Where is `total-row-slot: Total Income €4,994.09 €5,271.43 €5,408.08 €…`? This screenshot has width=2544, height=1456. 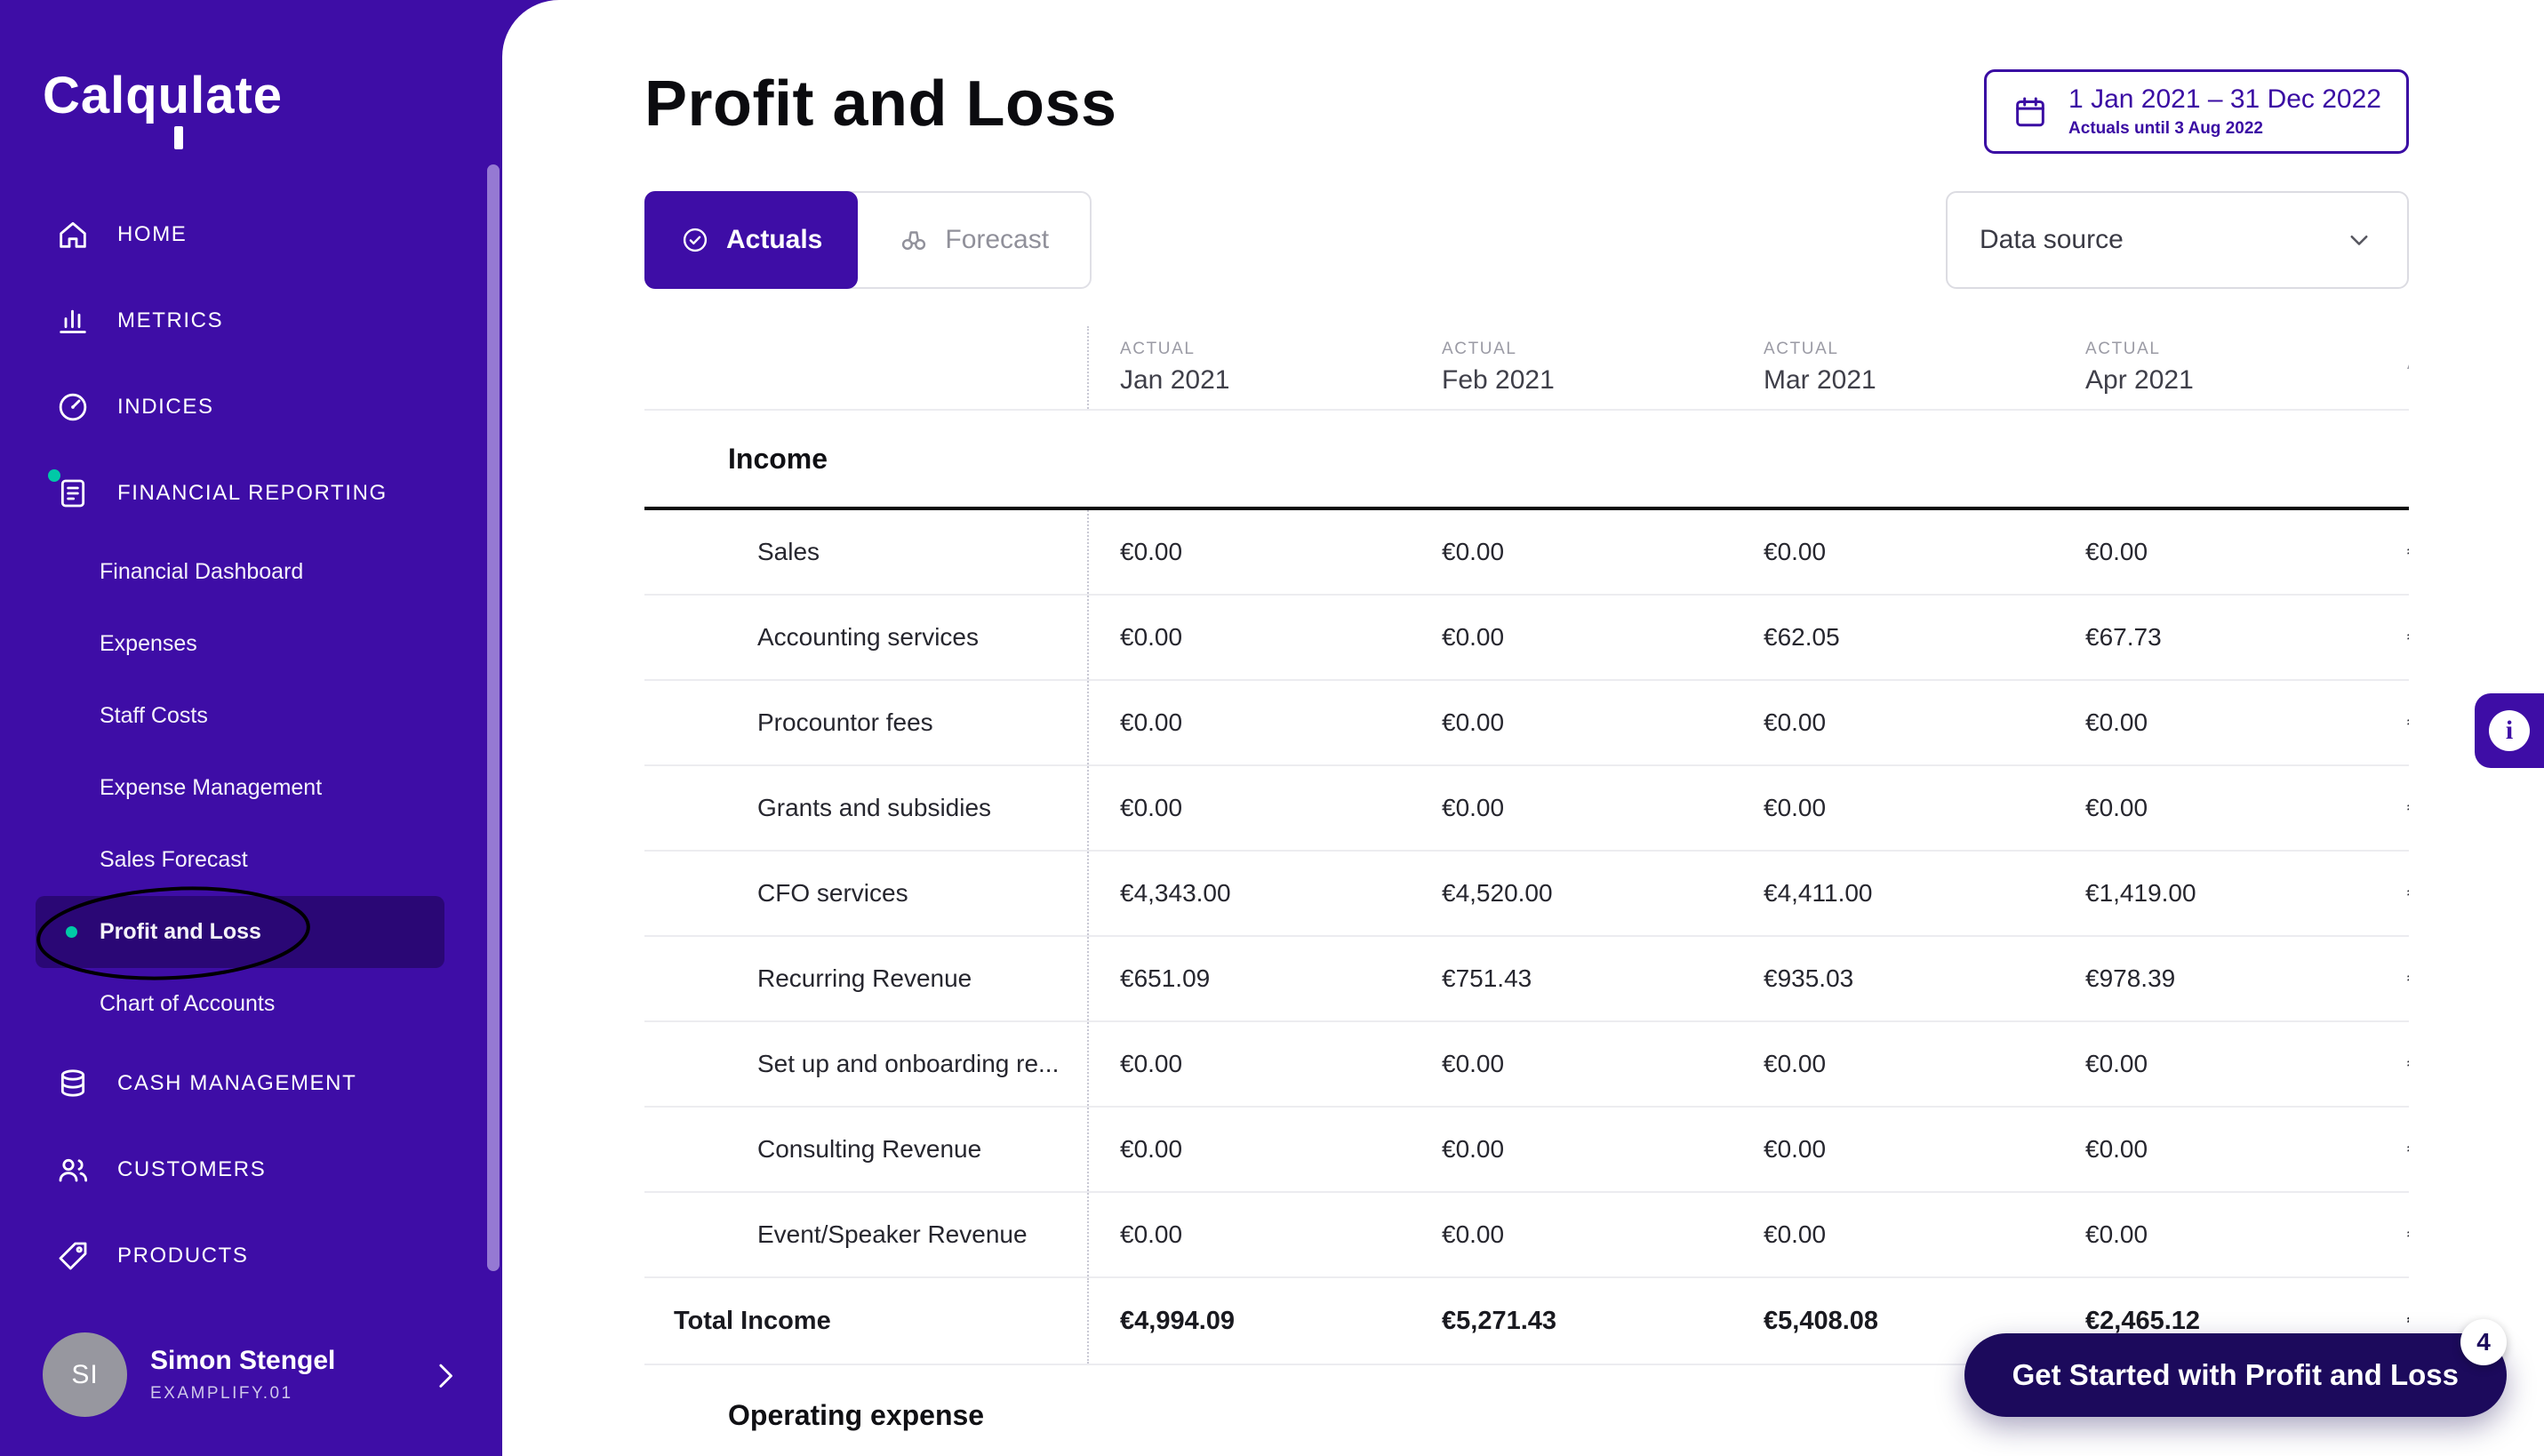
total-row-slot: Total Income €4,994.09 €5,271.43 €5,408.08 €… is located at coordinates (1526, 1321).